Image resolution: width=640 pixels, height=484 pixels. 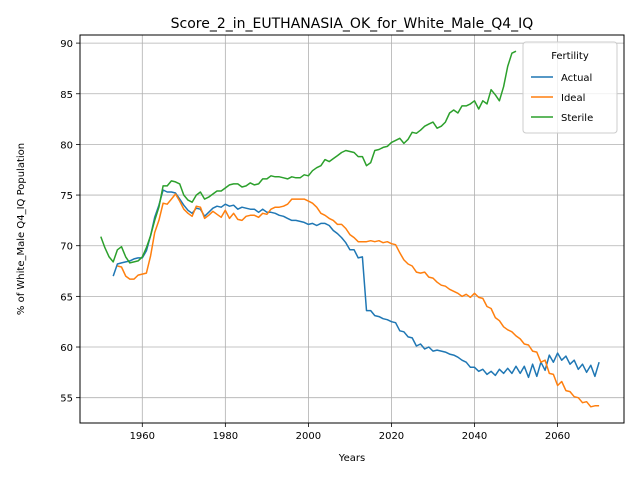 What do you see at coordinates (474, 436) in the screenshot?
I see `x-tick-label: 2040` at bounding box center [474, 436].